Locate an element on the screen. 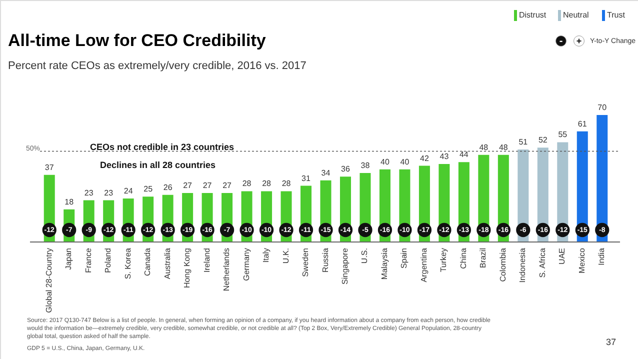 The image size is (638, 359). x-tick-label: Canada is located at coordinates (147, 261).